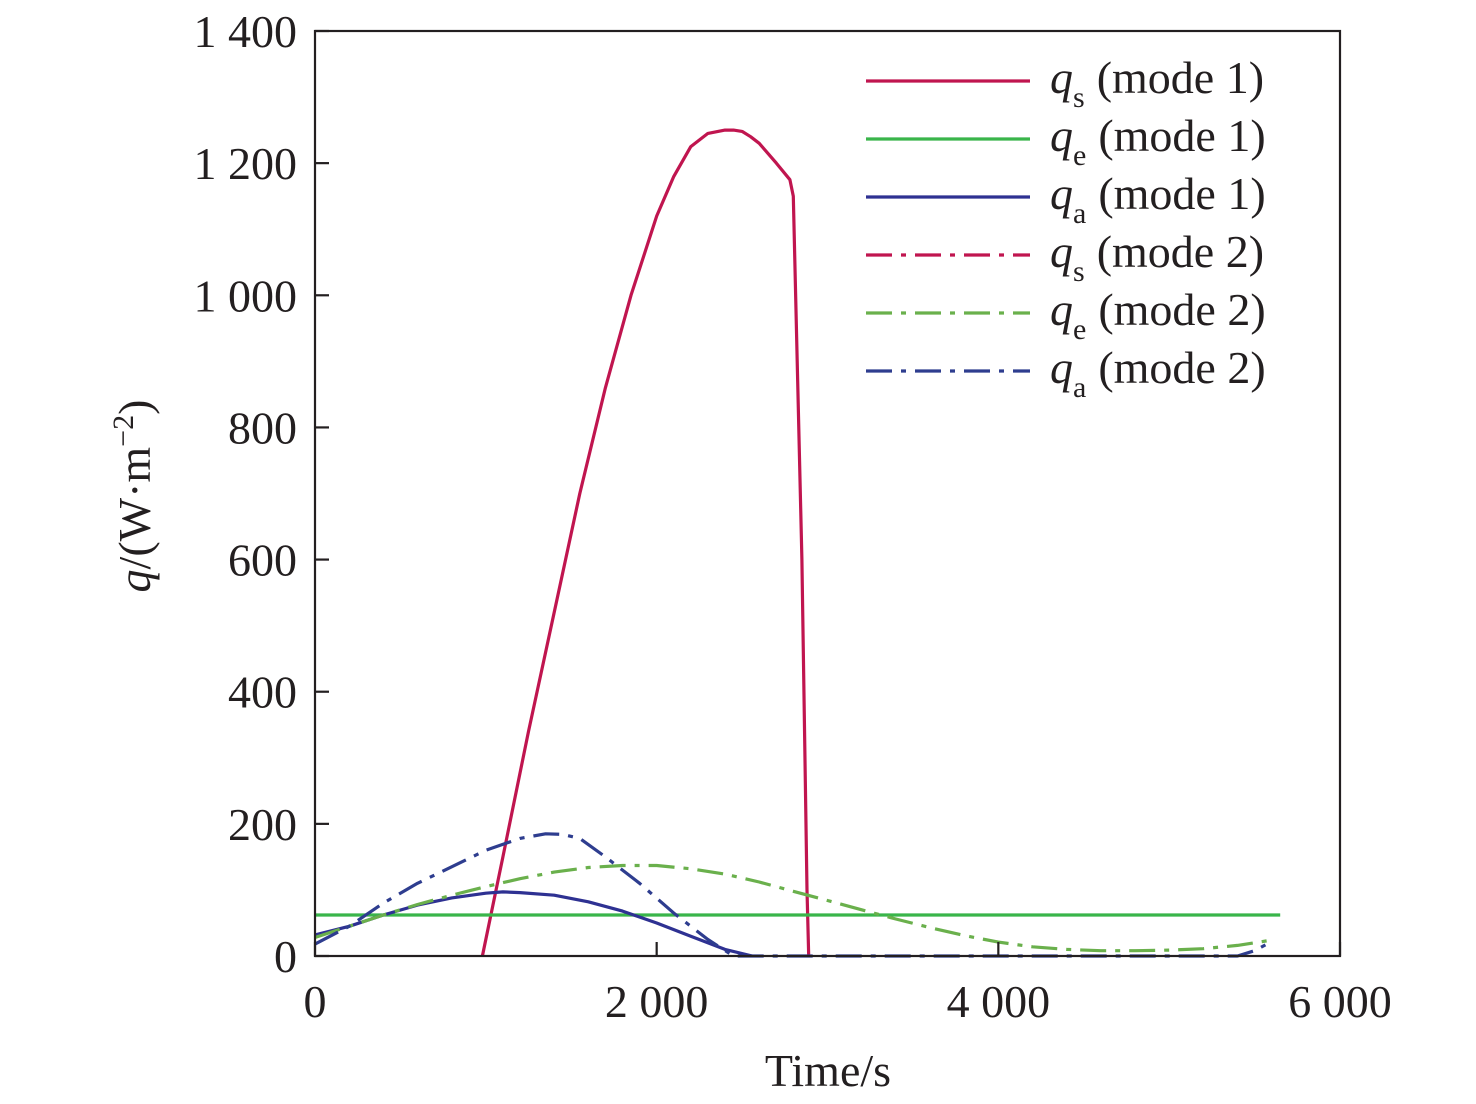 The height and width of the screenshot is (1104, 1476). What do you see at coordinates (999, 1001) in the screenshot?
I see `x-tick-label: 4 000` at bounding box center [999, 1001].